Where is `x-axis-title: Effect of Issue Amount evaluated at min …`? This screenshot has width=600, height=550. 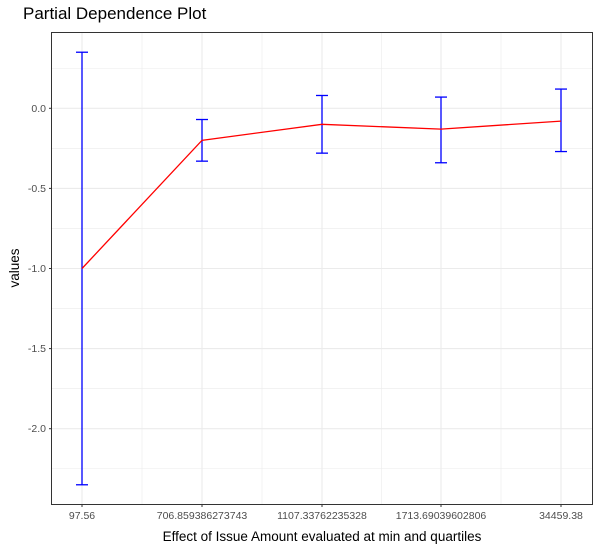
x-axis-title: Effect of Issue Amount evaluated at min … is located at coordinates (322, 536).